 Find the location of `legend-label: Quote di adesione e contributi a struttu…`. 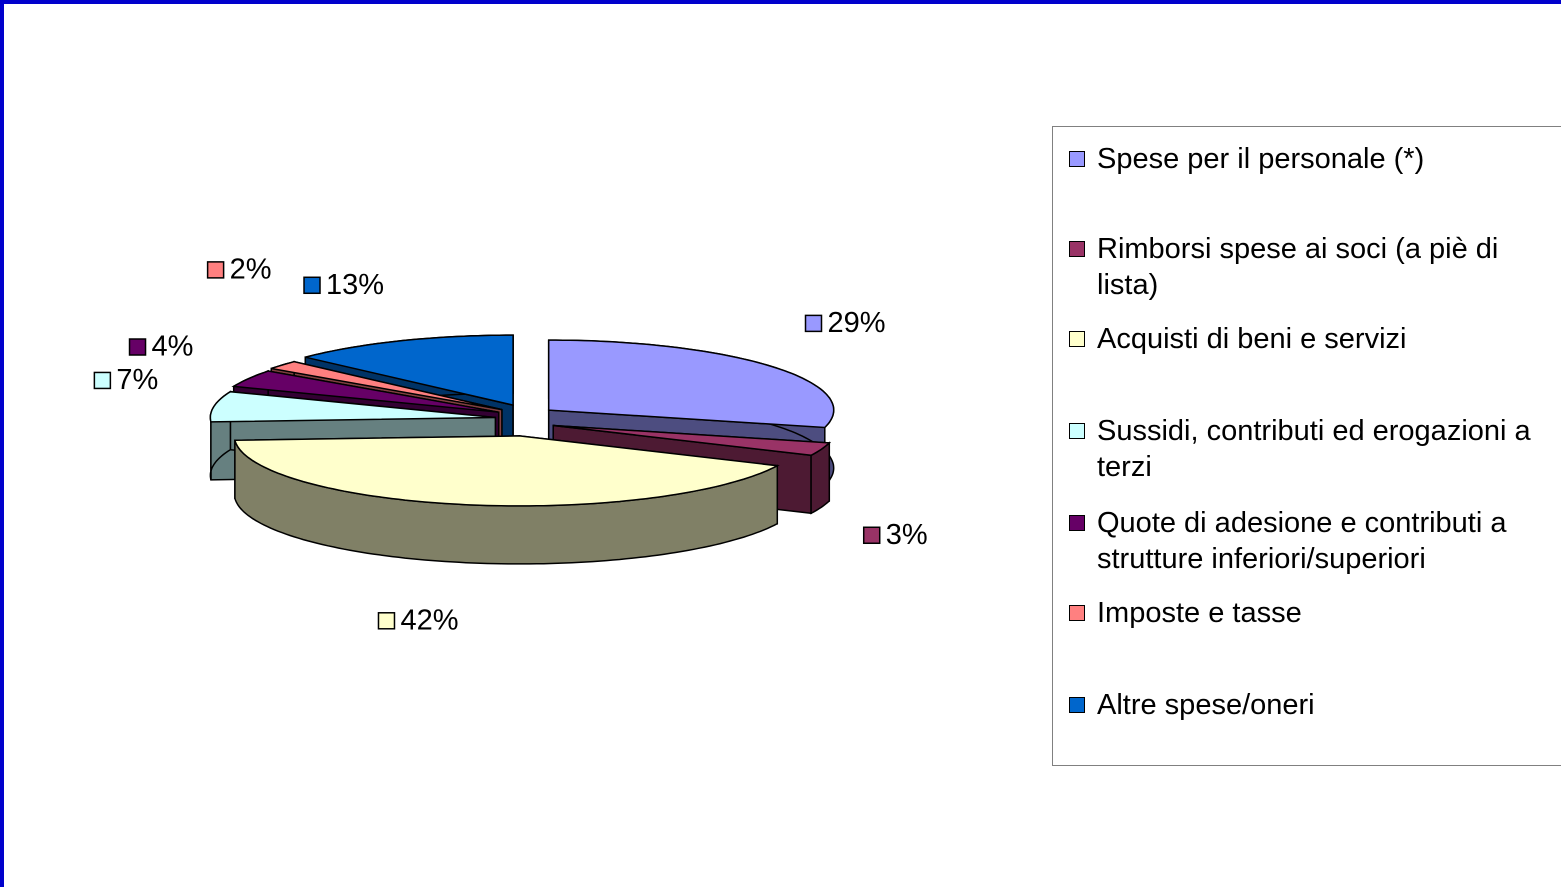

legend-label: Quote di adesione e contributi a struttu… is located at coordinates (1302, 541).